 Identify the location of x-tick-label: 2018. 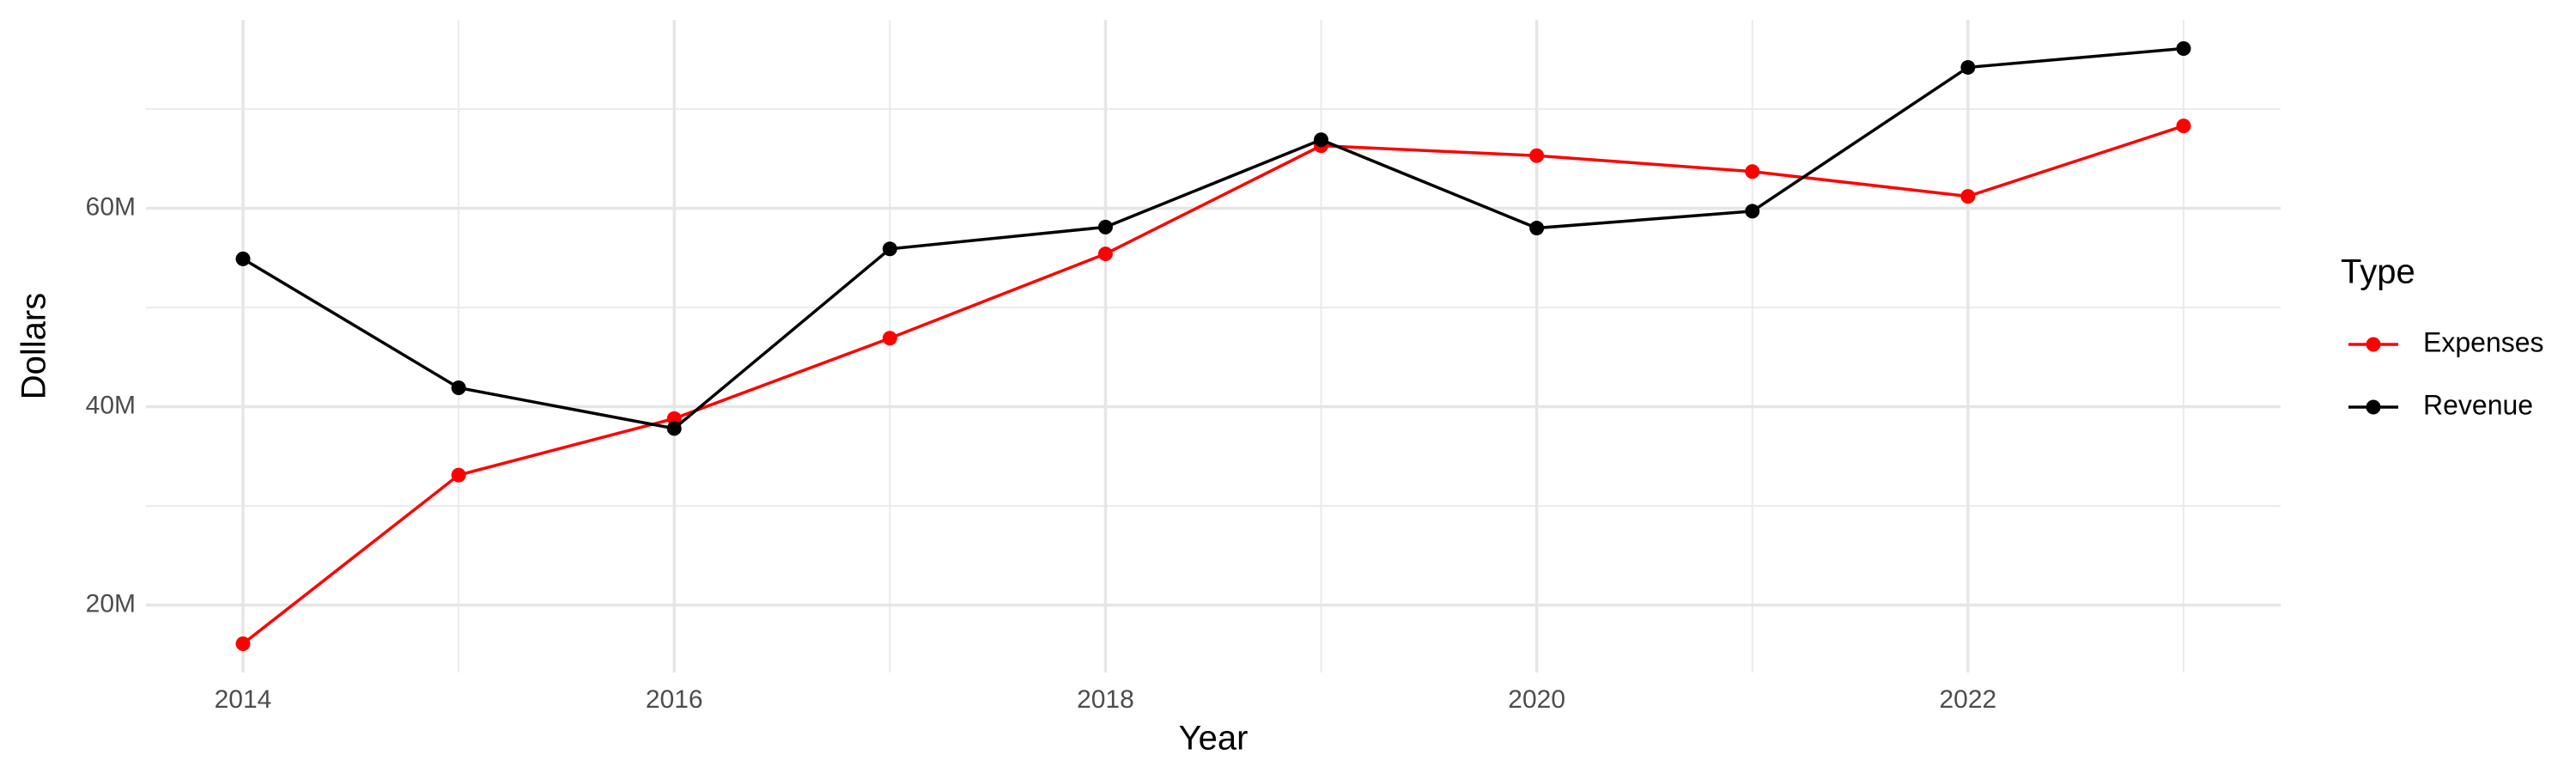
(1105, 699).